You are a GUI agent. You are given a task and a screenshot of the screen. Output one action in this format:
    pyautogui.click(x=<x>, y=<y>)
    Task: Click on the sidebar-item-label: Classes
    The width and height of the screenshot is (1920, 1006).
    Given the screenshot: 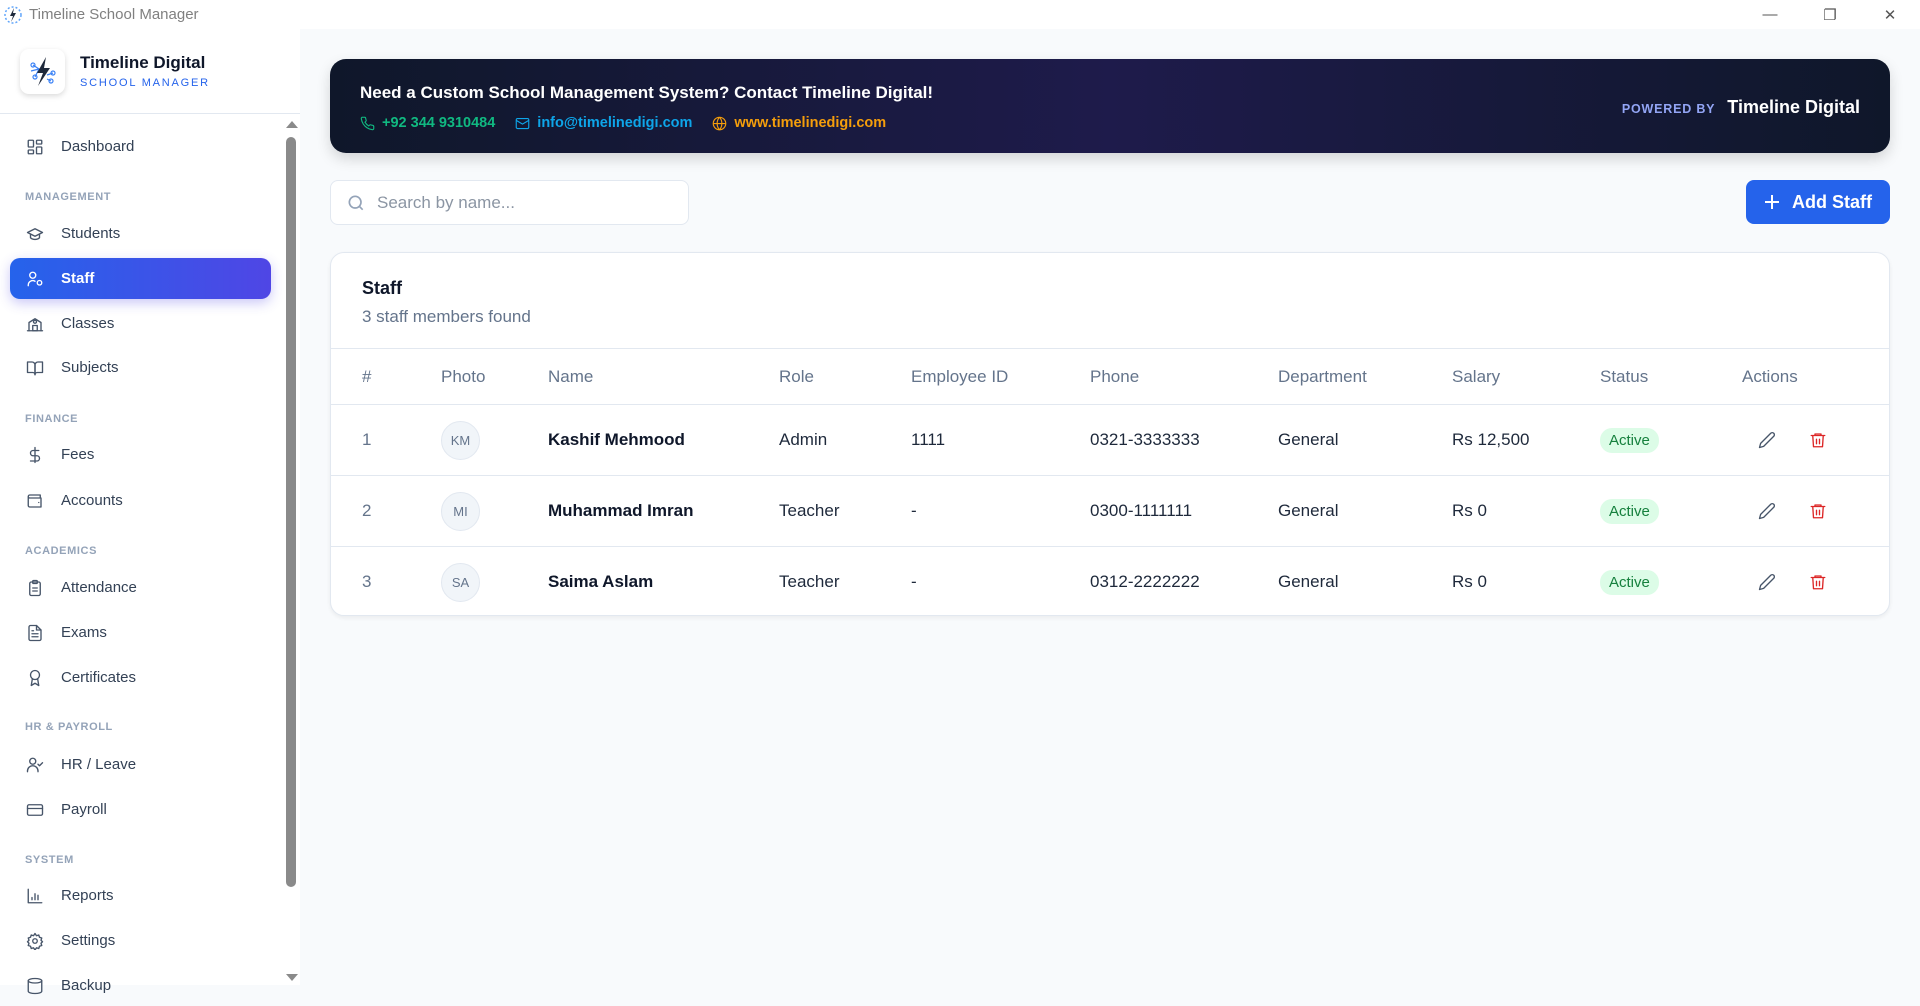 What is the action you would take?
    pyautogui.click(x=88, y=323)
    